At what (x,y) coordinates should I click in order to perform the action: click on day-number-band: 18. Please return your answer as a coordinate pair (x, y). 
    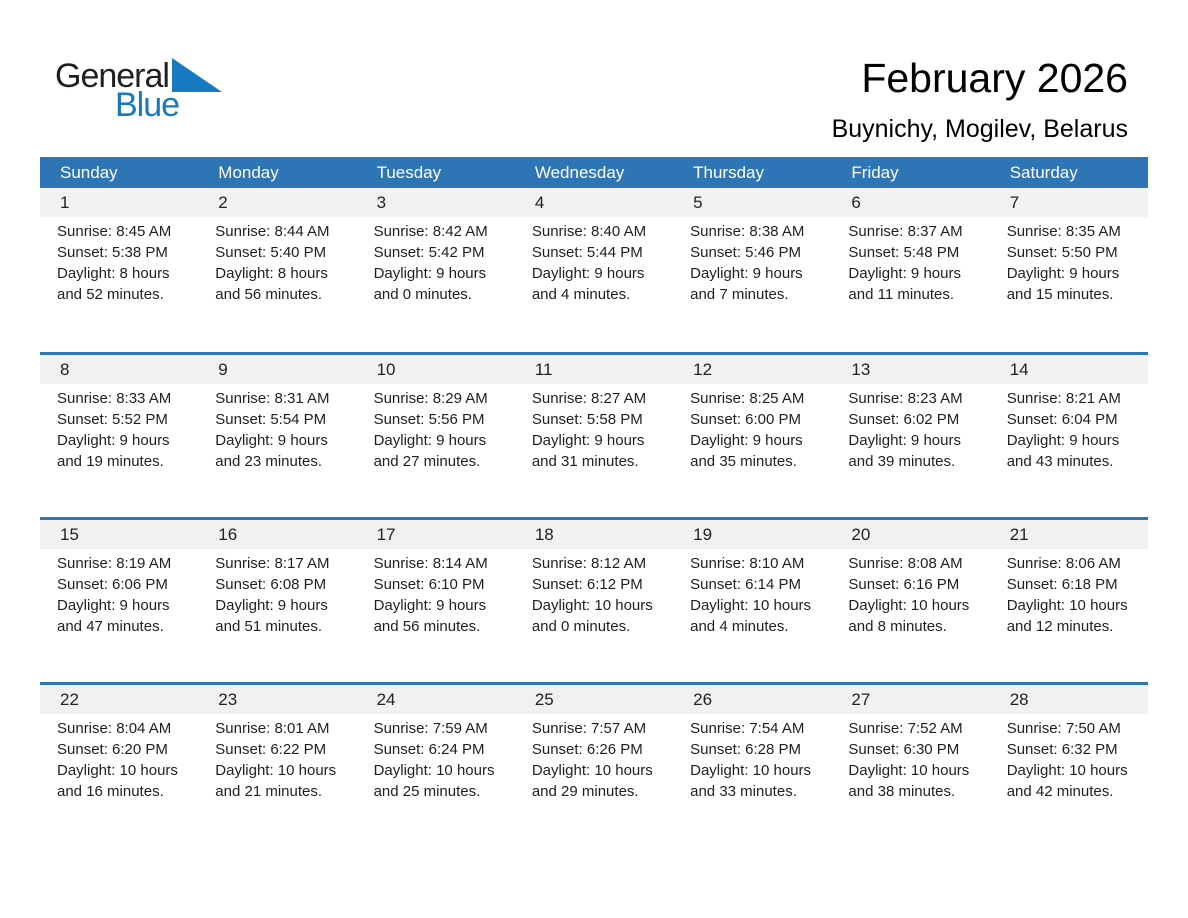
    Looking at the image, I should click on (594, 534).